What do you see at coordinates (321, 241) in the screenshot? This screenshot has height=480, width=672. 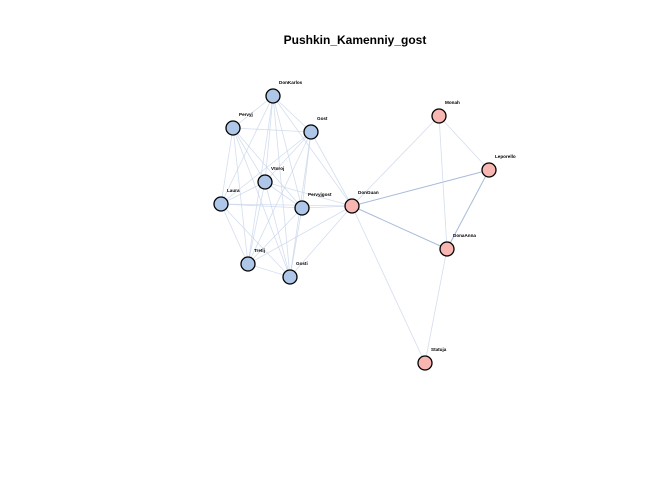 I see `edge-Gosti-DonGuan` at bounding box center [321, 241].